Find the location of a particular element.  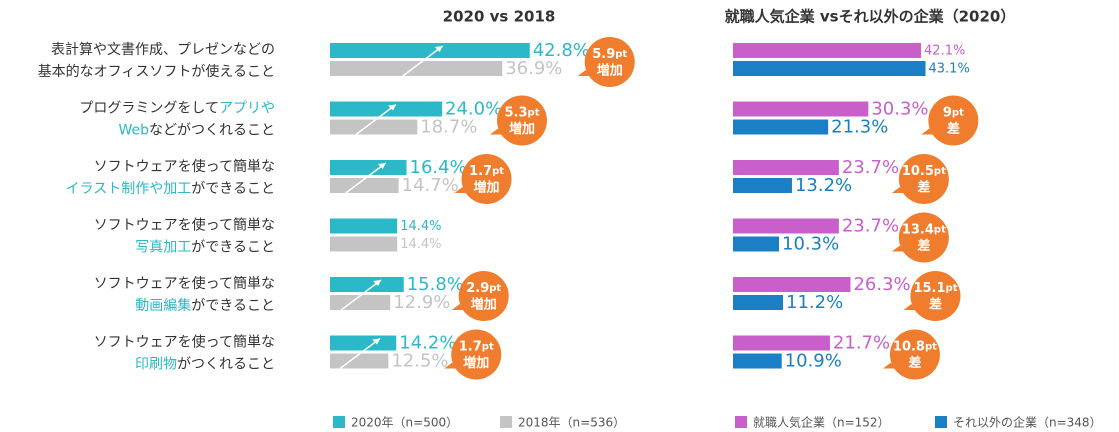

category-label-part: プログラミングをして is located at coordinates (149, 109).